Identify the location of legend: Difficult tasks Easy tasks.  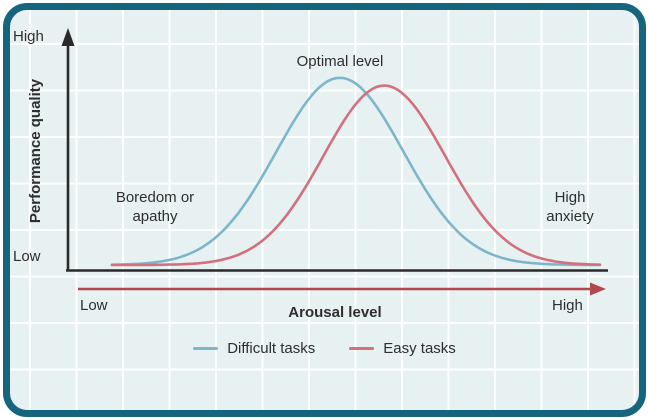
(324, 348).